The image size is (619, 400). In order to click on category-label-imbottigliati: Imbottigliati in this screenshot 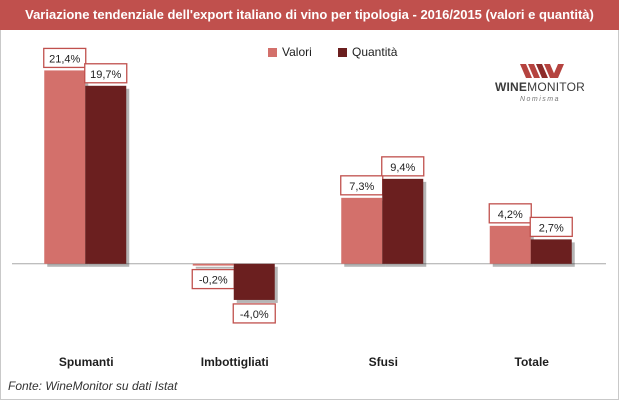, I will do `click(235, 362)`.